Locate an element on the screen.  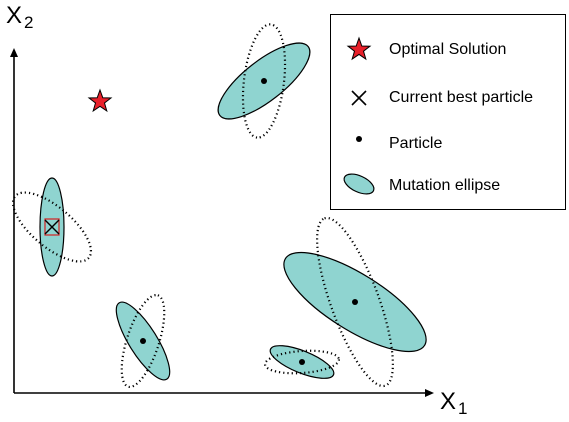
legend-item-mutation-ellipse: Mutation ellipse is located at coordinates (449, 187).